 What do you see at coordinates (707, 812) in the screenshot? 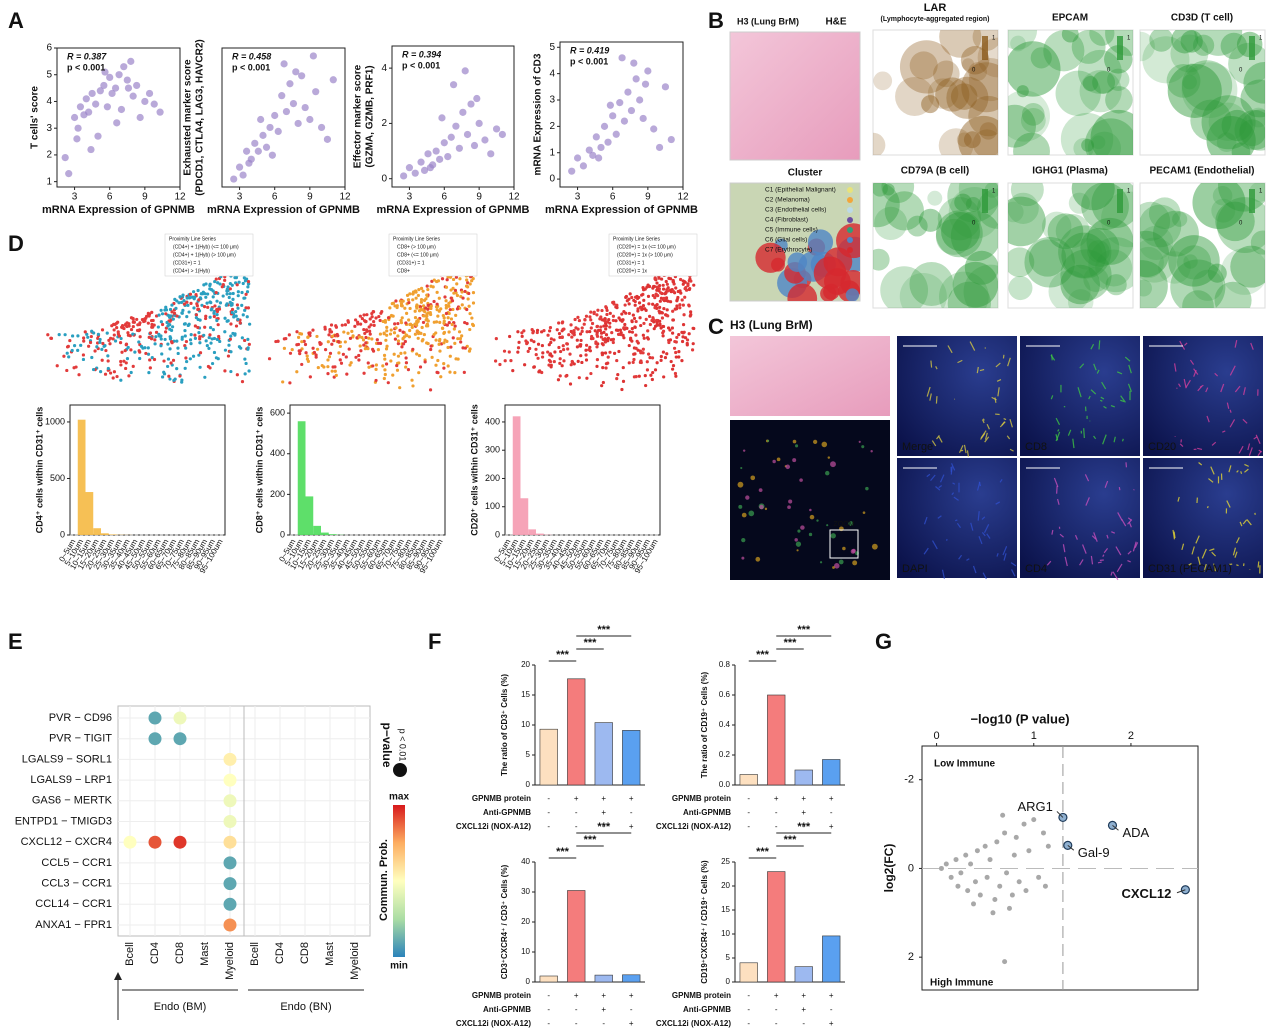
I see `condition-label: Anti-GPNMB` at bounding box center [707, 812].